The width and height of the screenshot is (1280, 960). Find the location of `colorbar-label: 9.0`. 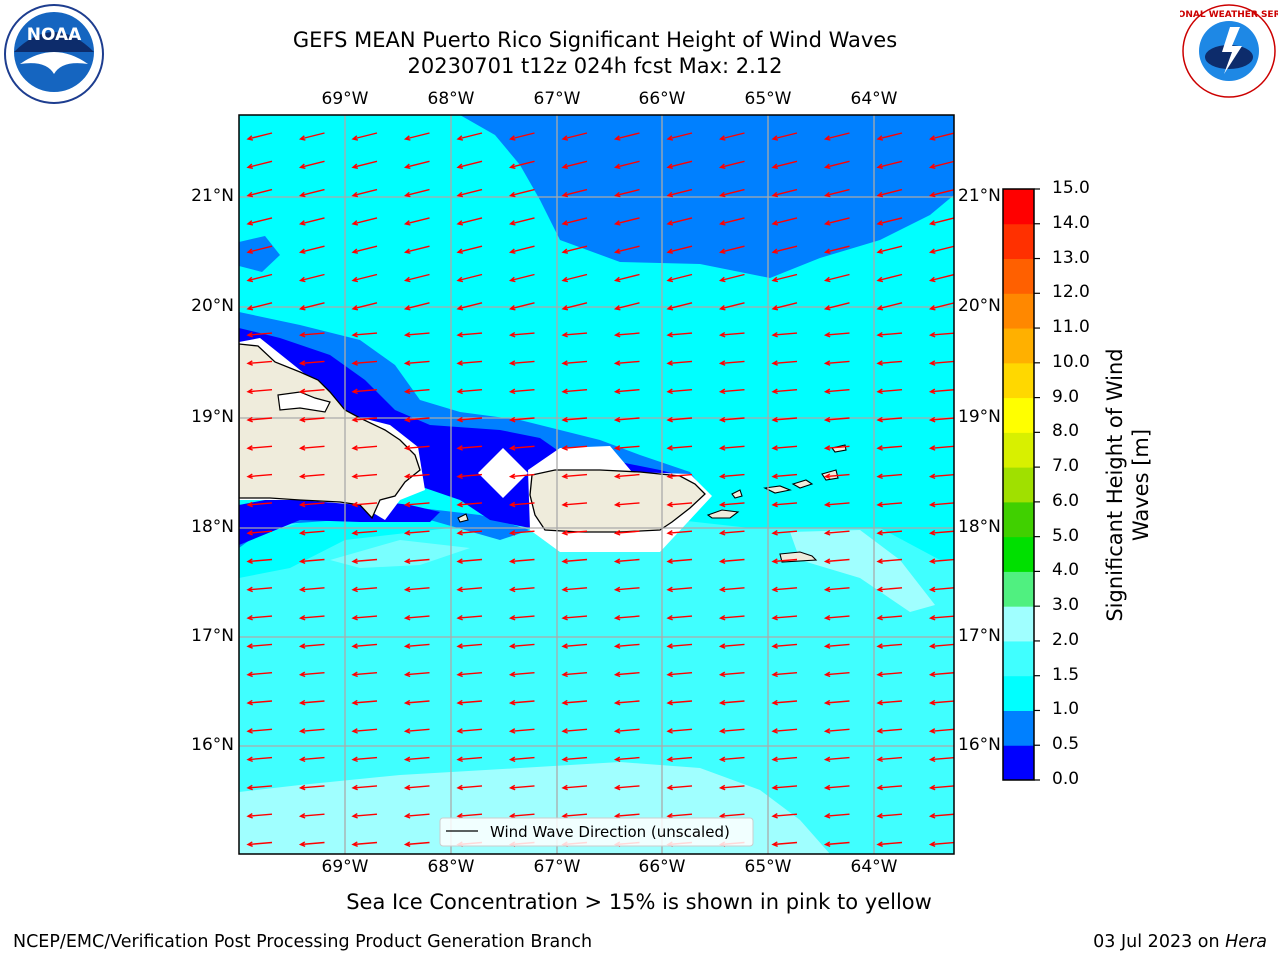

colorbar-label: 9.0 is located at coordinates (1066, 396).